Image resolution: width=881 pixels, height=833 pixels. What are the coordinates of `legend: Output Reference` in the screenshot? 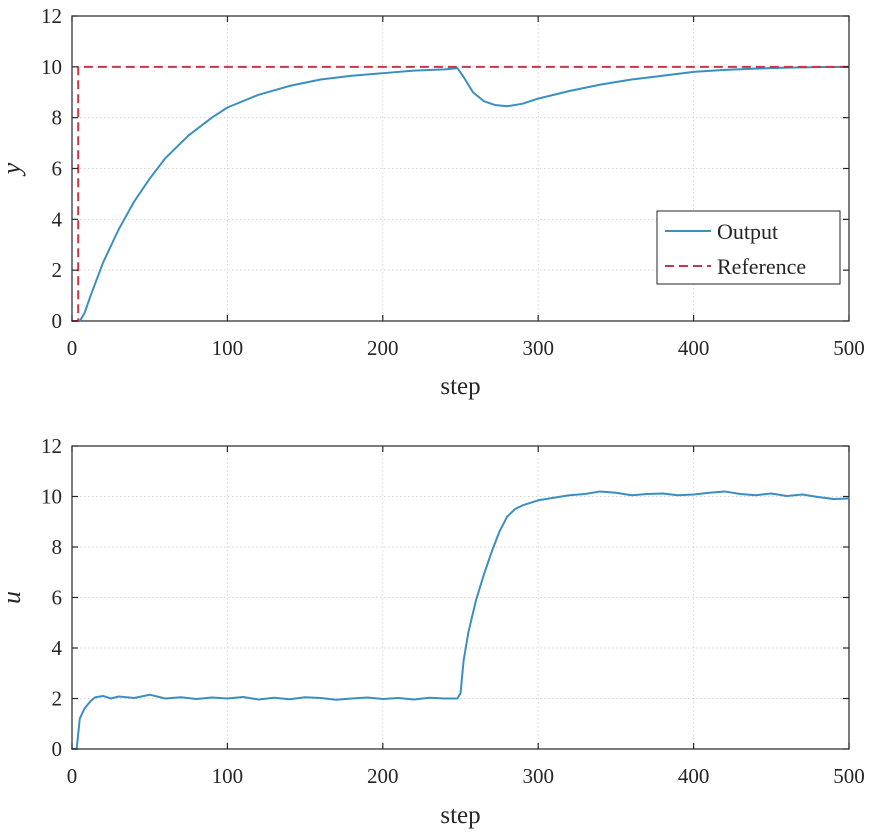 It's located at (748, 247).